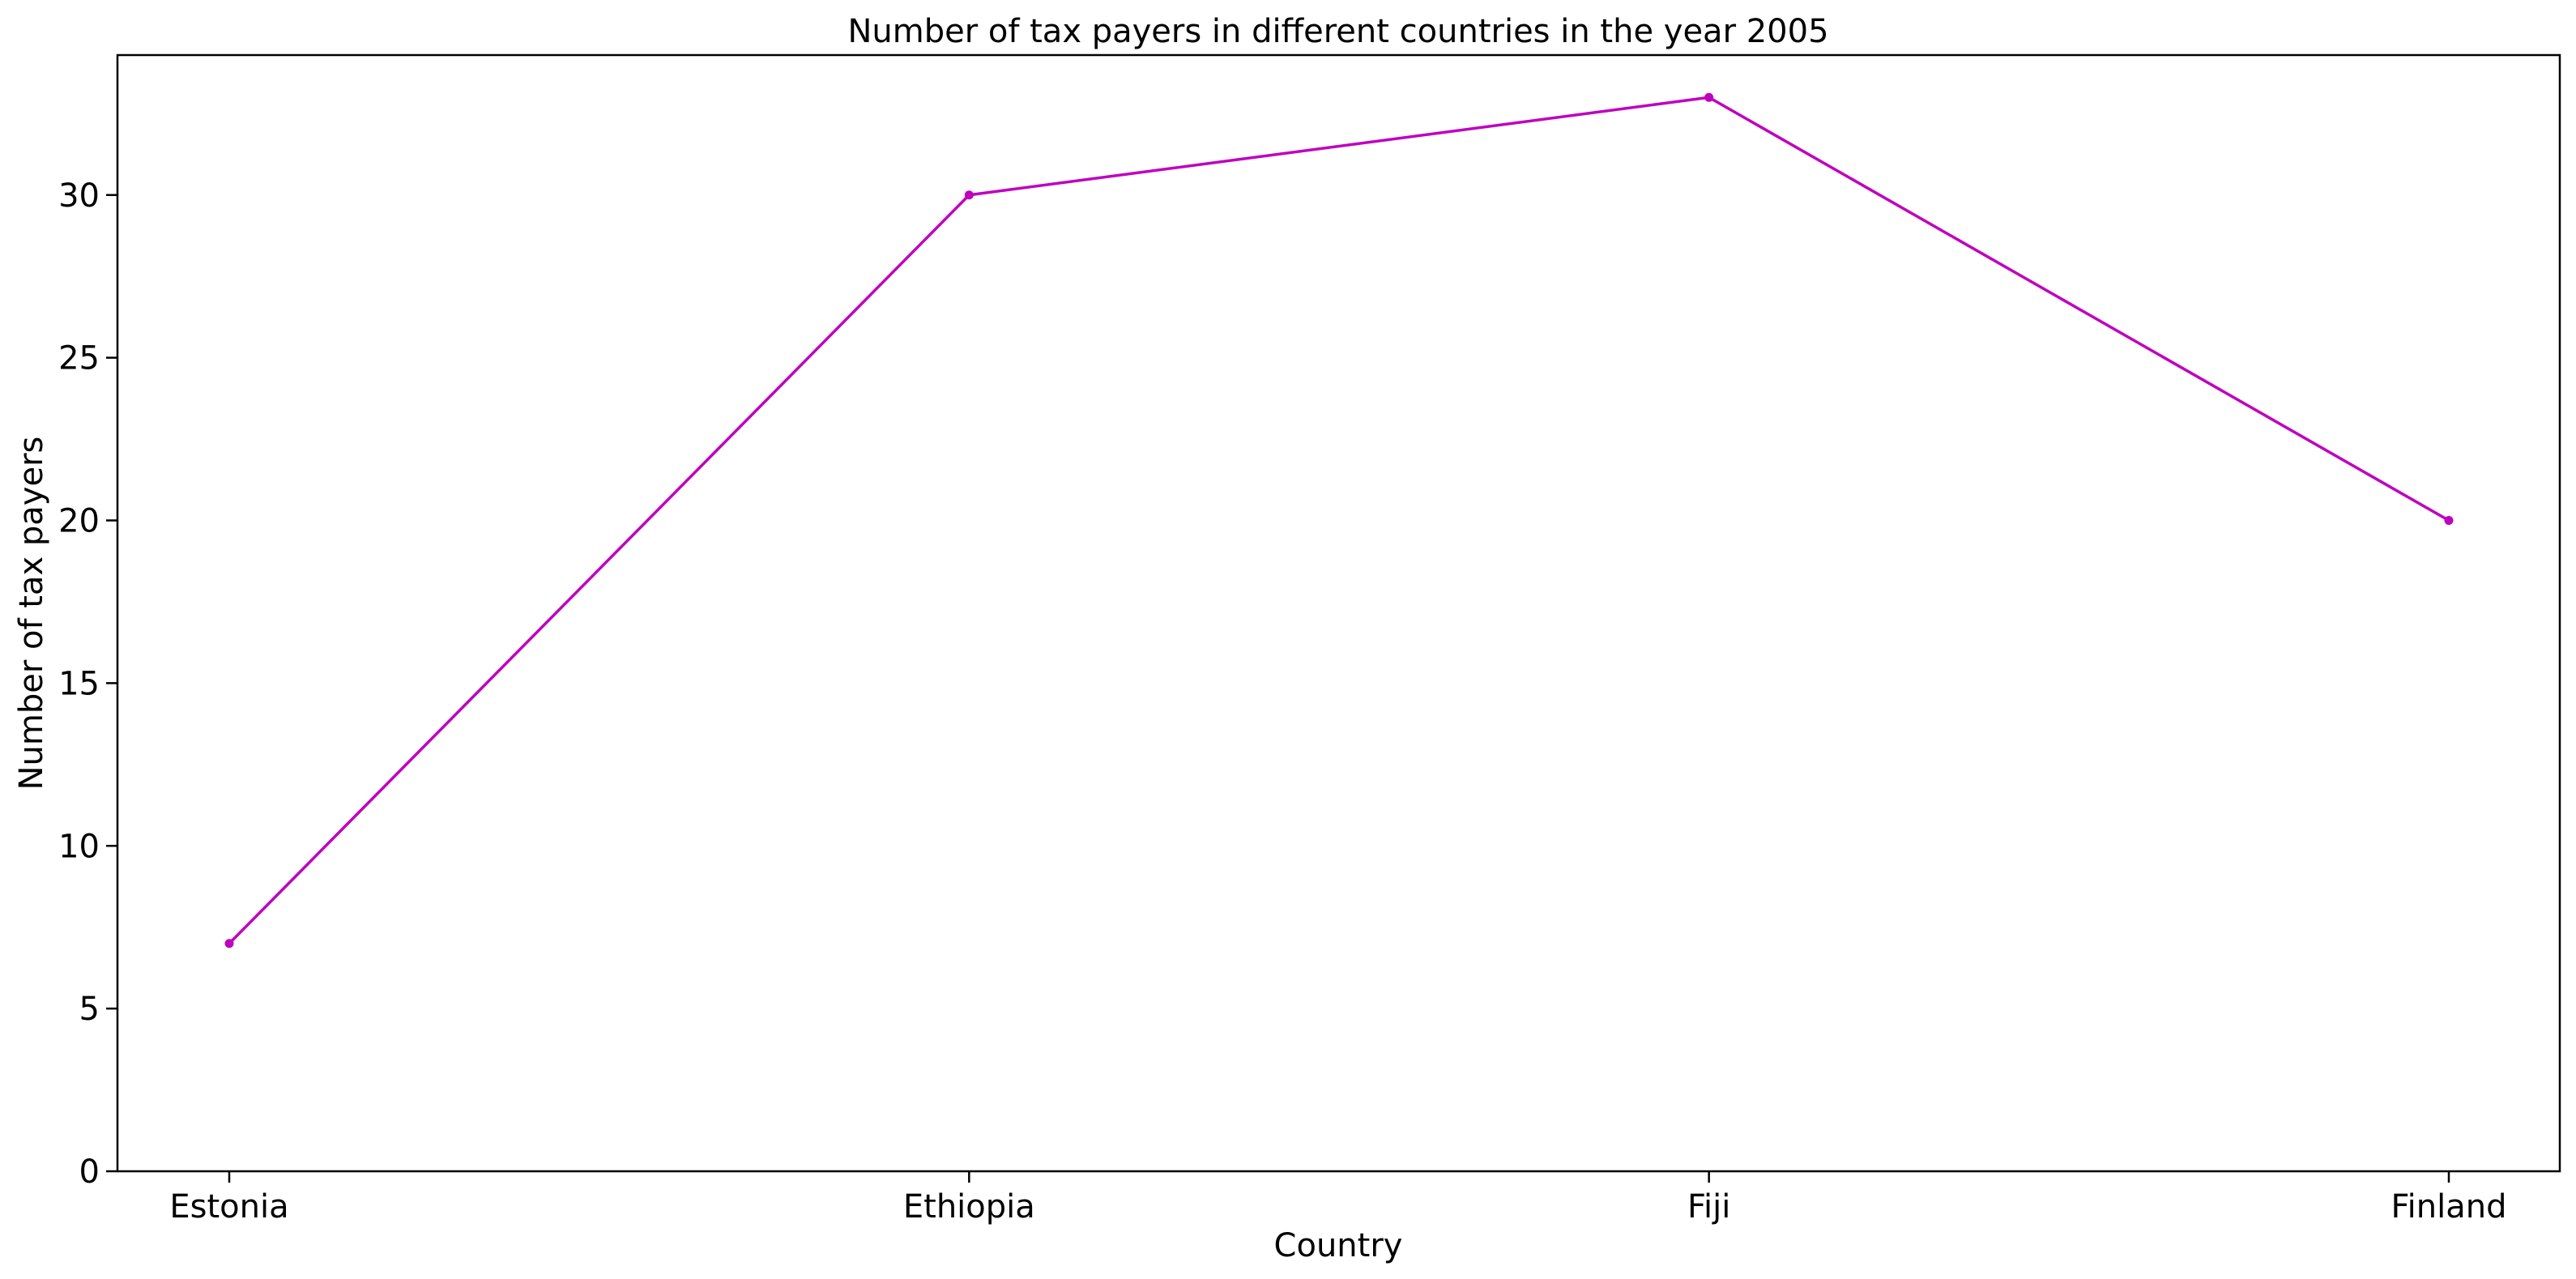 The width and height of the screenshot is (2576, 1279). What do you see at coordinates (1339, 1245) in the screenshot?
I see `x-axis-label: Country` at bounding box center [1339, 1245].